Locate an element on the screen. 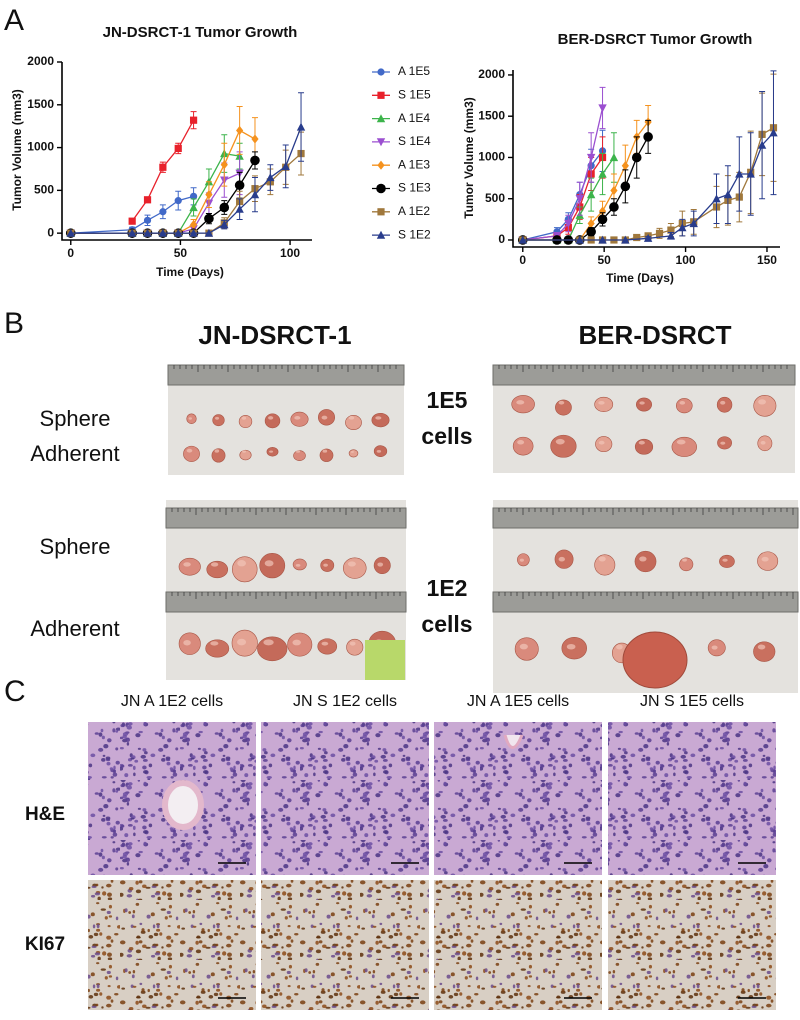 Image resolution: width=800 pixels, height=1020 pixels. row-label: Adherent is located at coordinates (74, 453).